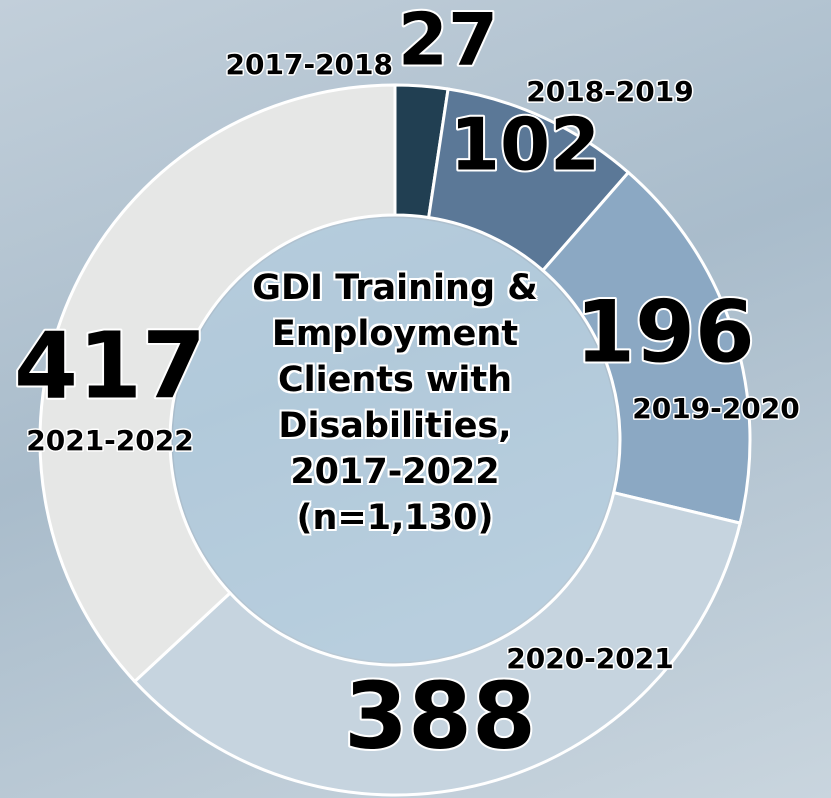  Describe the element at coordinates (589, 658) in the screenshot. I see `category-label: 2020-2021` at that location.